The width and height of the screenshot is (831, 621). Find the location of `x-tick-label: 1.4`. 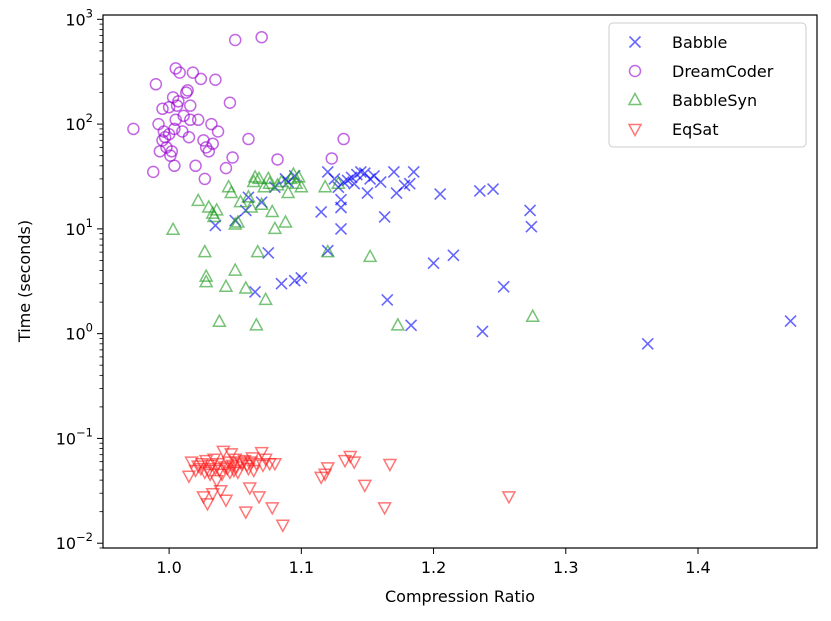

x-tick-label: 1.4 is located at coordinates (697, 567).